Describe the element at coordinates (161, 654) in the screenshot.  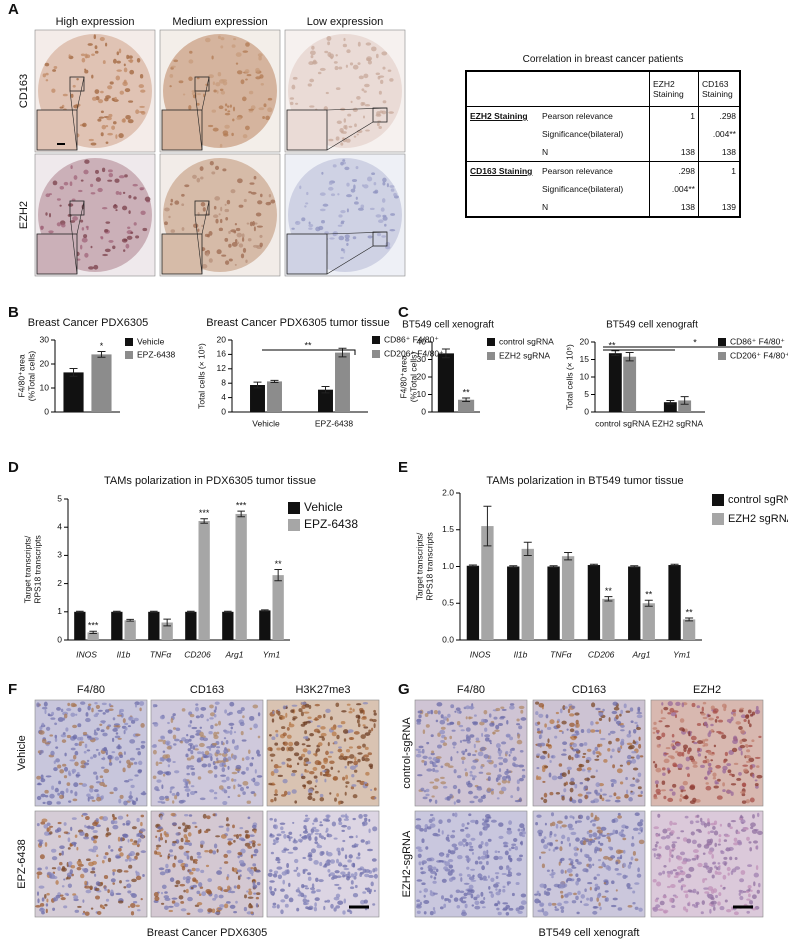
I see `x-tick-label: TNFα` at that location.